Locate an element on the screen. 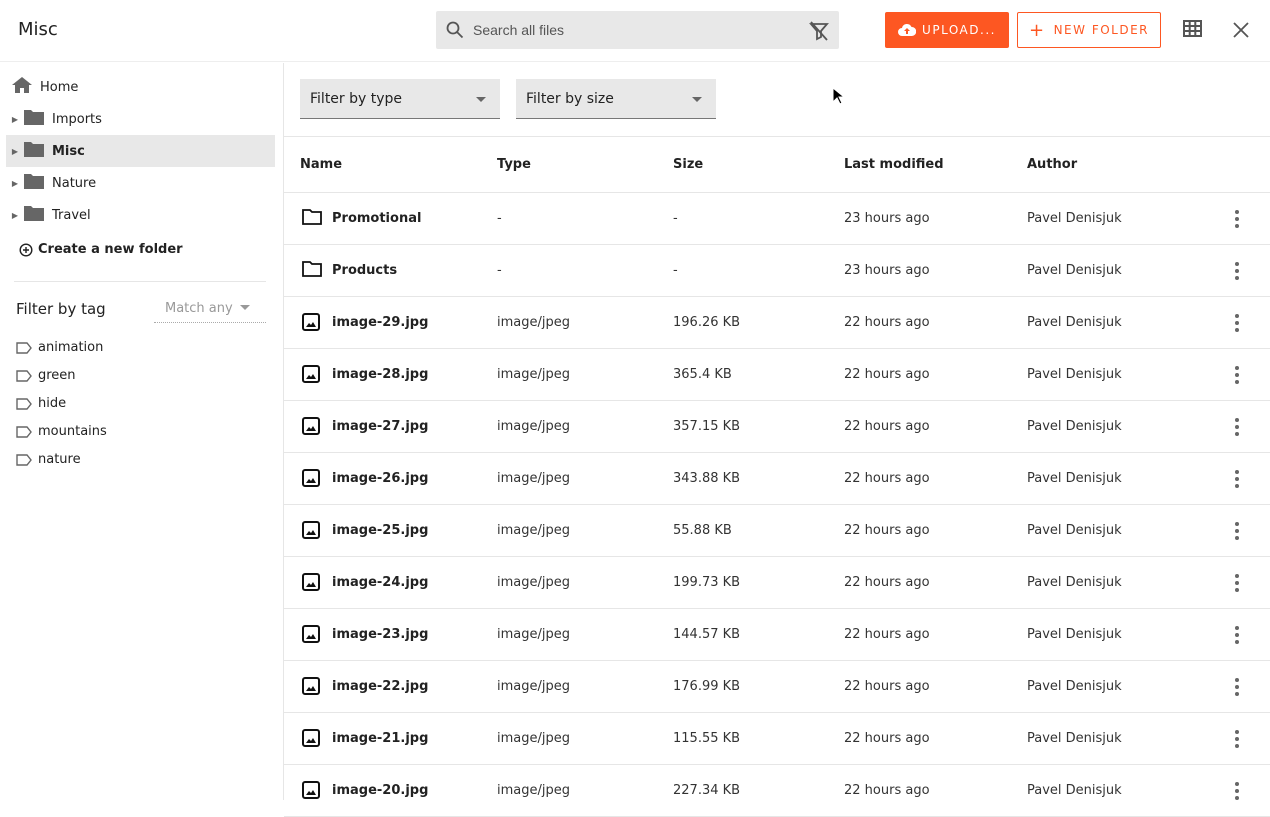 Image resolution: width=1270 pixels, height=817 pixels. file-name: image-21.jpg is located at coordinates (380, 738).